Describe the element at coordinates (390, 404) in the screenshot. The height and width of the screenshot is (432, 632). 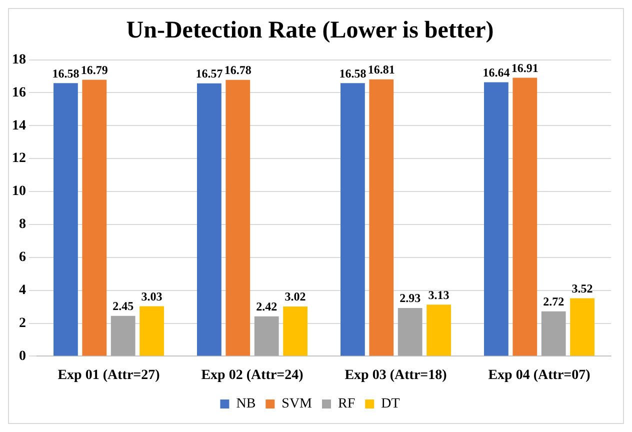
I see `legend-label: DT` at that location.